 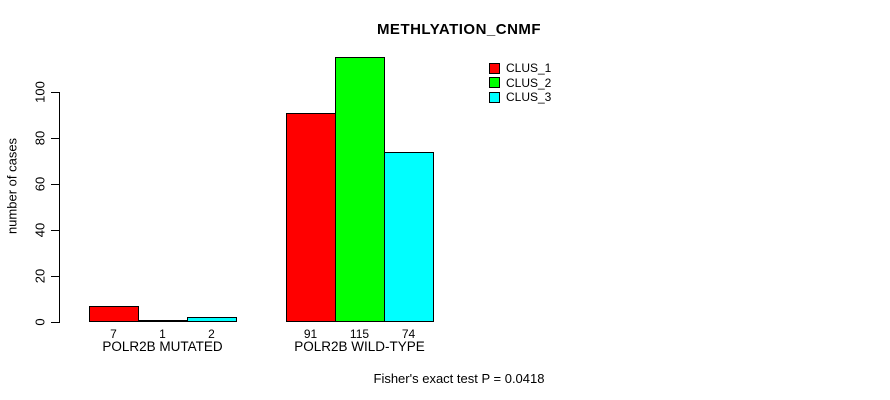 I want to click on legend-item-clus_1: CLUS_1, so click(x=520, y=68).